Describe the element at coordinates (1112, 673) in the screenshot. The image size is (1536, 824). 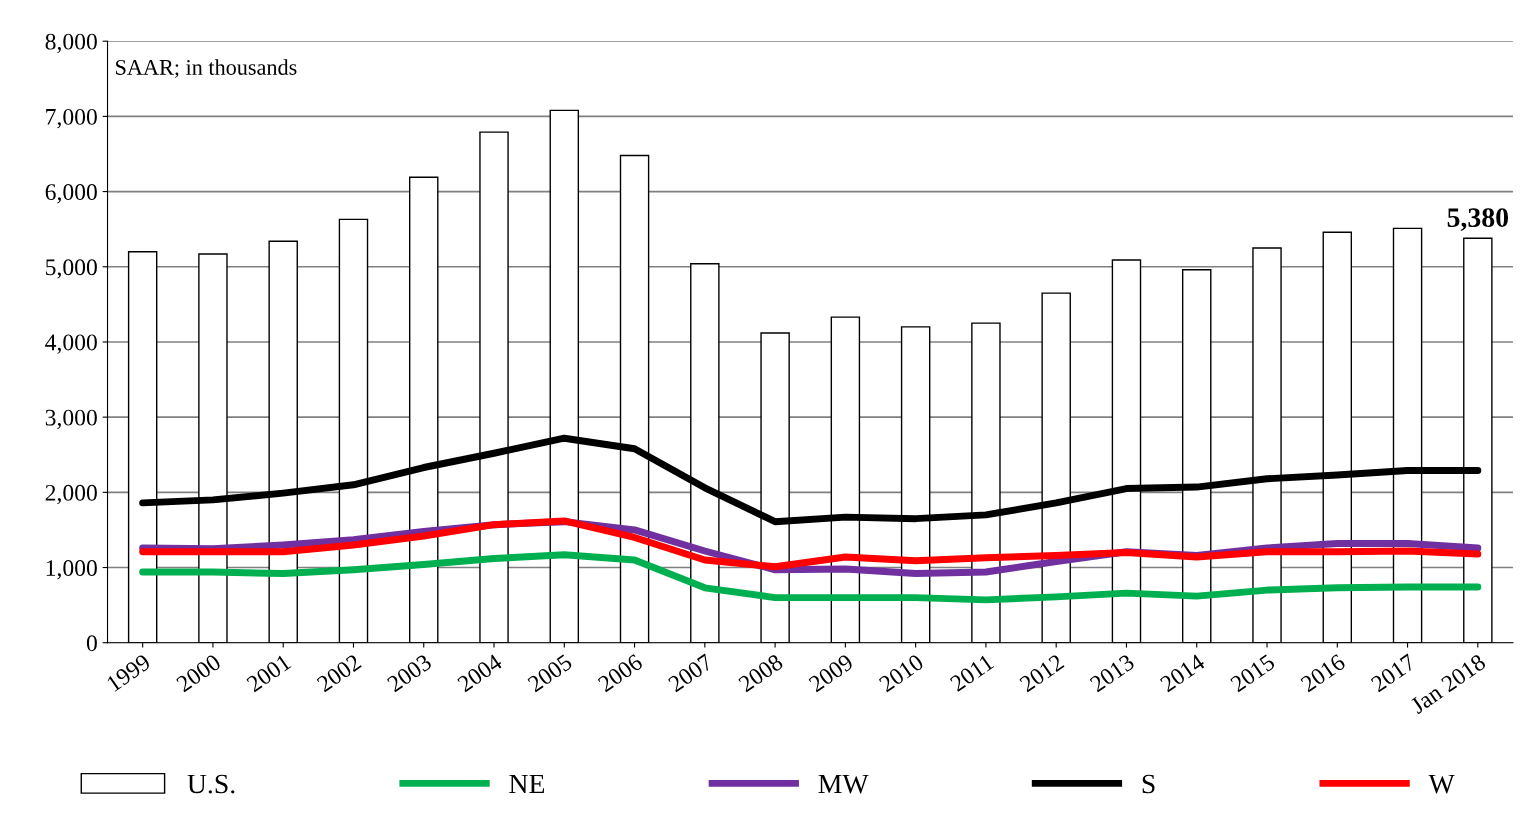
I see `x-tick-label: 2013` at that location.